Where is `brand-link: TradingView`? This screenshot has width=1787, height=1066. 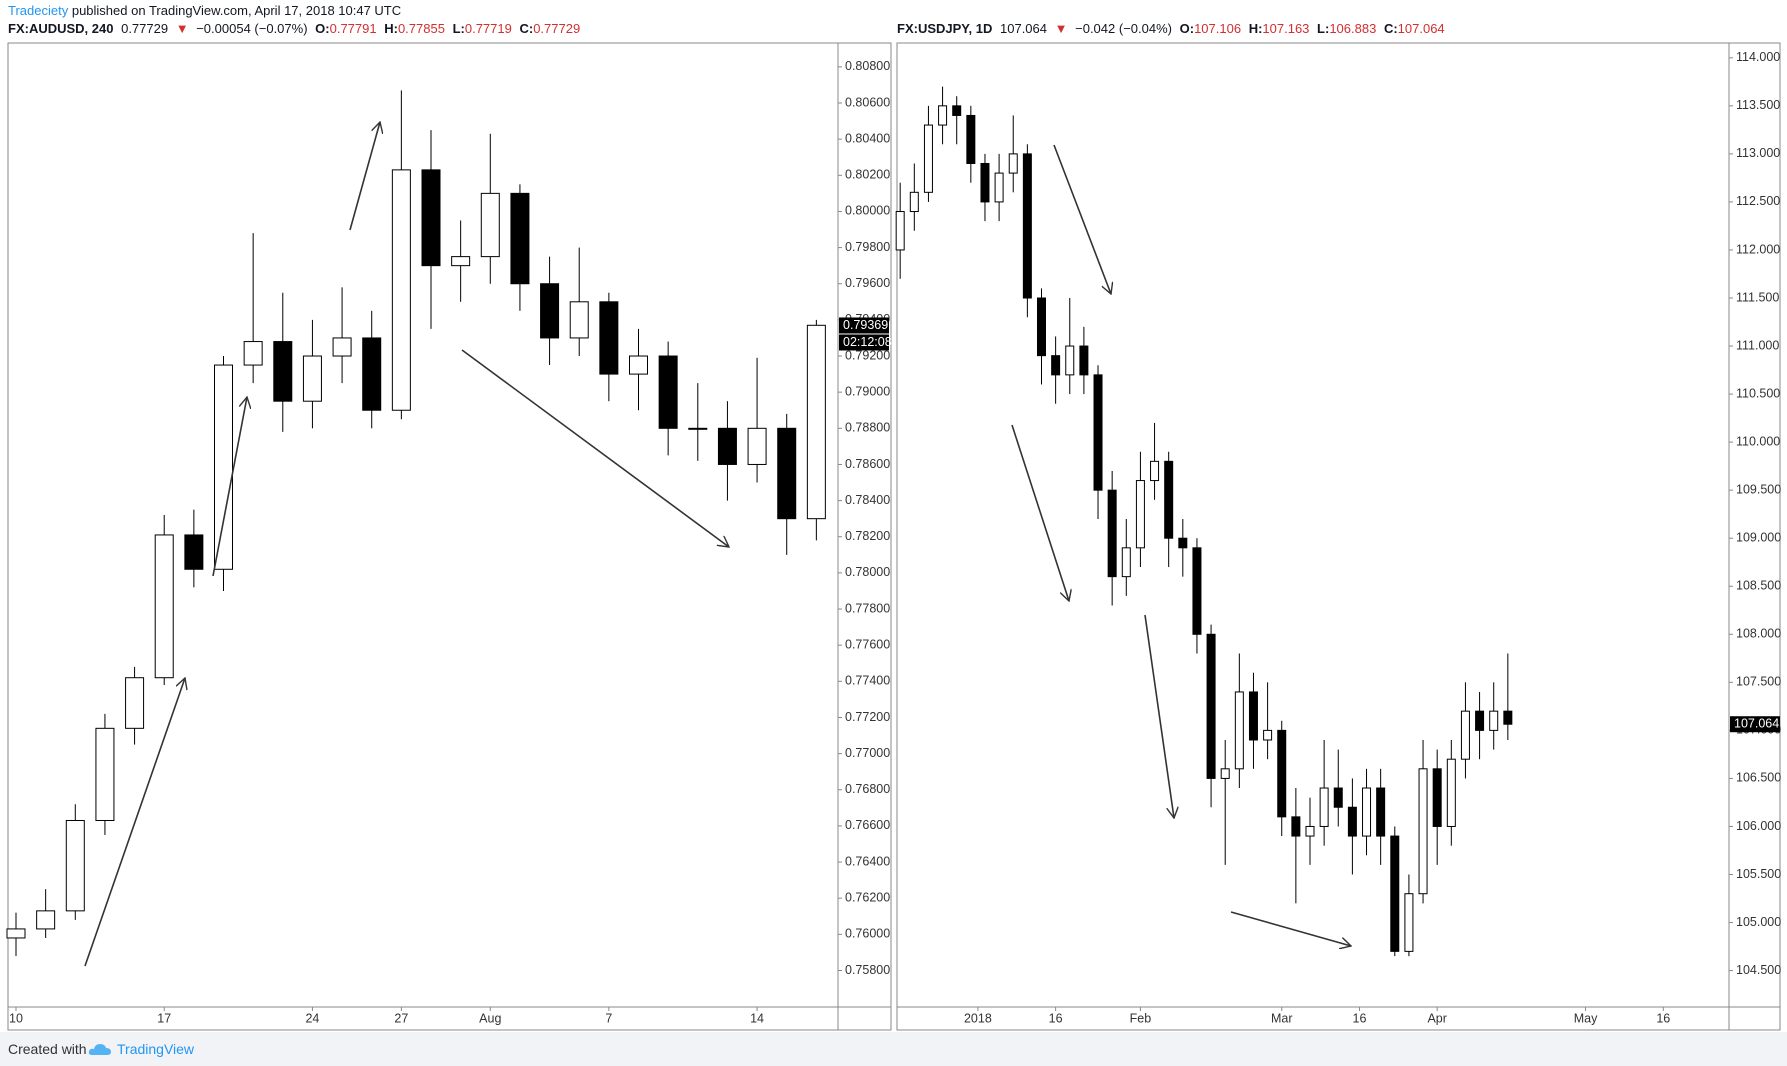 brand-link: TradingView is located at coordinates (156, 1049).